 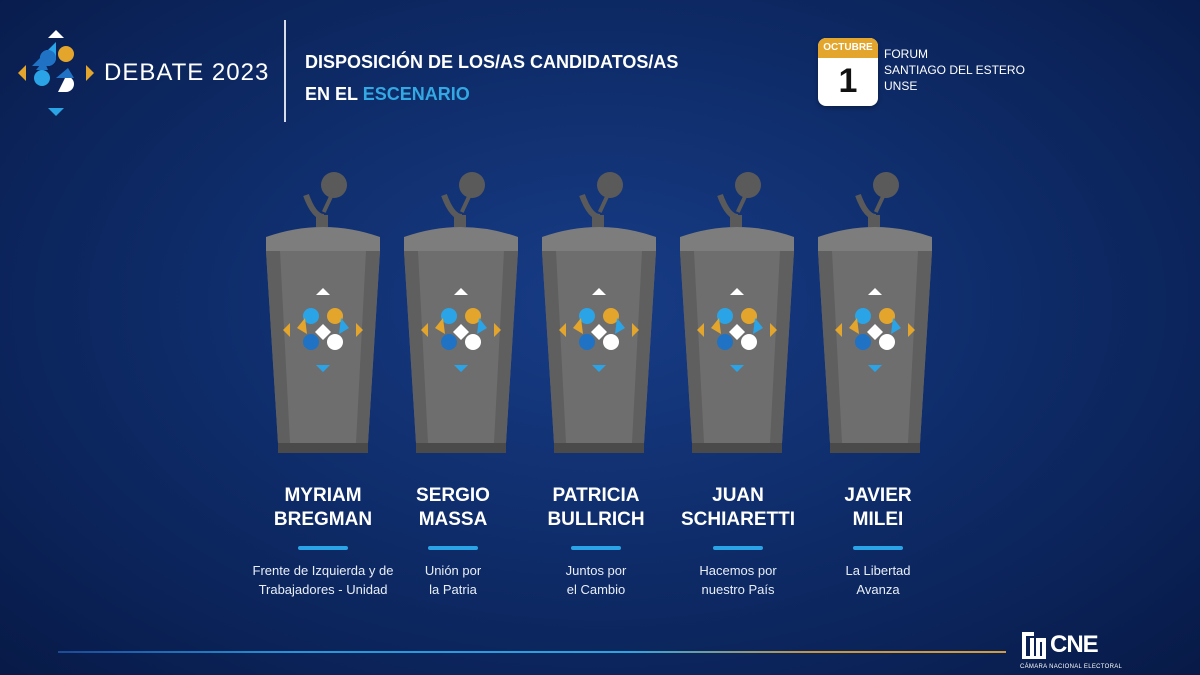 I want to click on venue-line-2: SANTIAGO DEL ESTERO, so click(x=954, y=70).